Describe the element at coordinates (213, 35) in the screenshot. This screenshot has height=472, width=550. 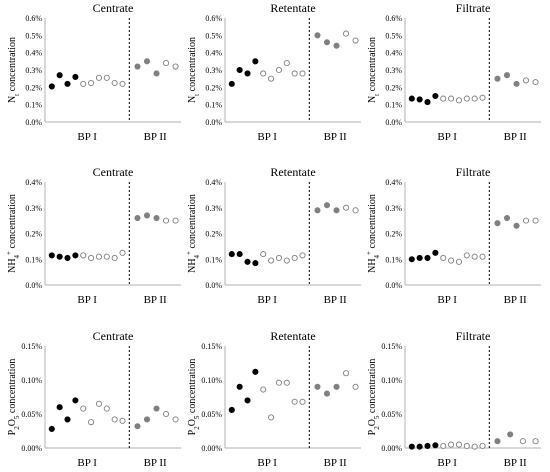
I see `y-tick-label: 0.5%` at that location.